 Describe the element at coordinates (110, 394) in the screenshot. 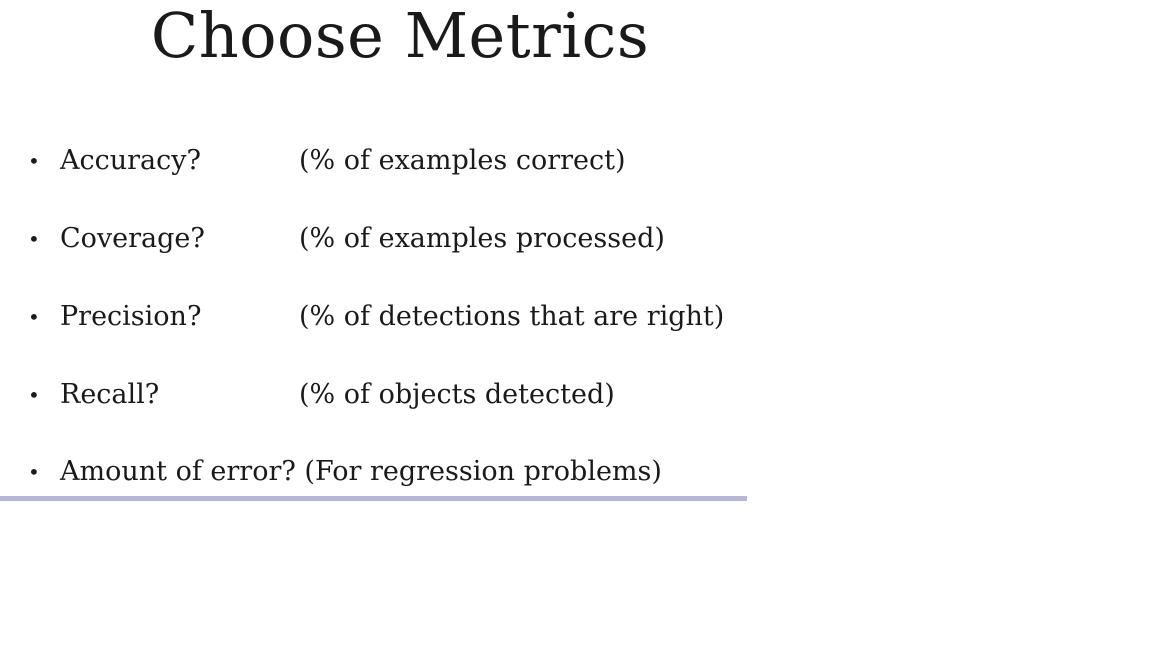

I see `metric-term: Recall?` at that location.